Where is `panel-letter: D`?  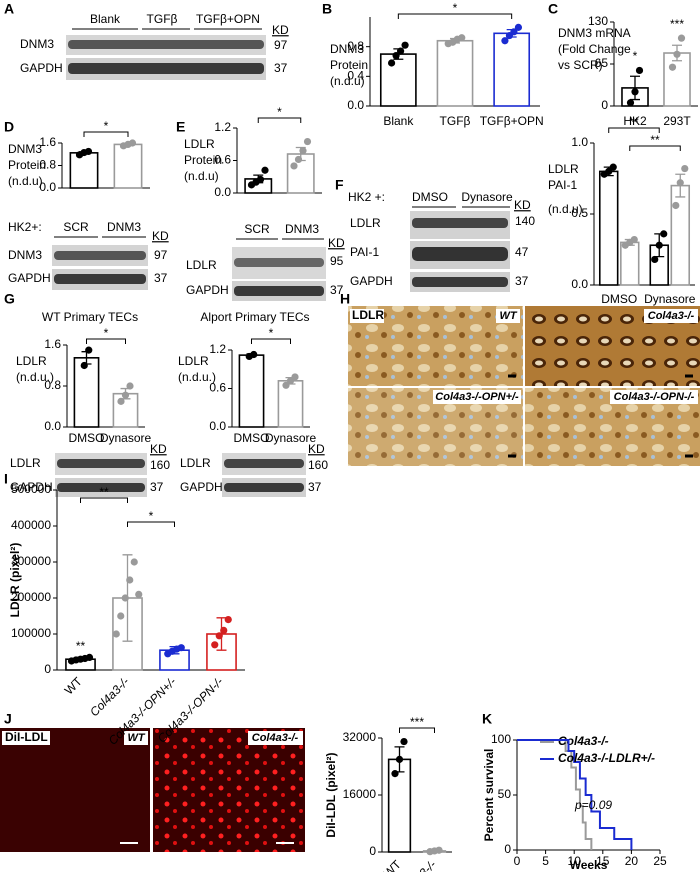
panel-letter: D is located at coordinates (9, 127).